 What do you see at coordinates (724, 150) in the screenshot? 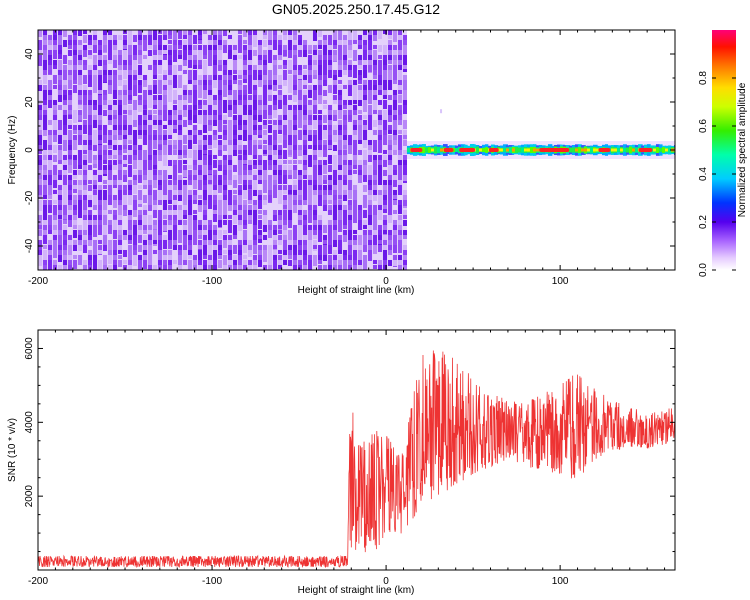
I see `colorbar-scale` at bounding box center [724, 150].